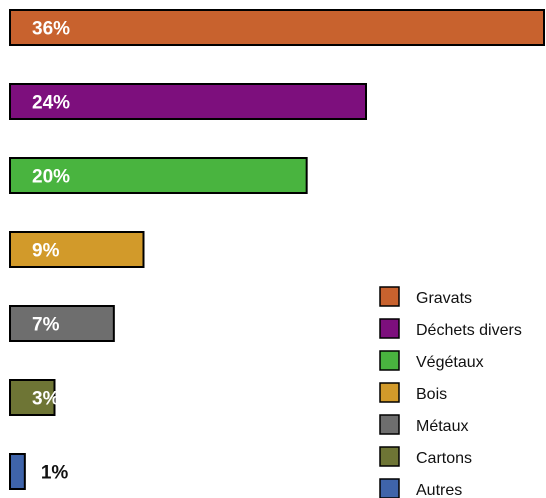  I want to click on bar-cartons, so click(32, 397).